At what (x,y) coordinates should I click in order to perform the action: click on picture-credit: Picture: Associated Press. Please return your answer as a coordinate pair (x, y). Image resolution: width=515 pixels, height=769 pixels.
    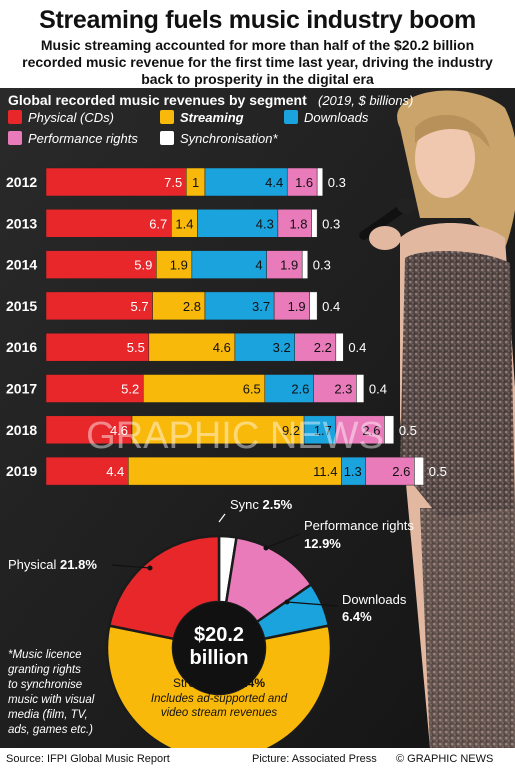
    Looking at the image, I should click on (314, 759).